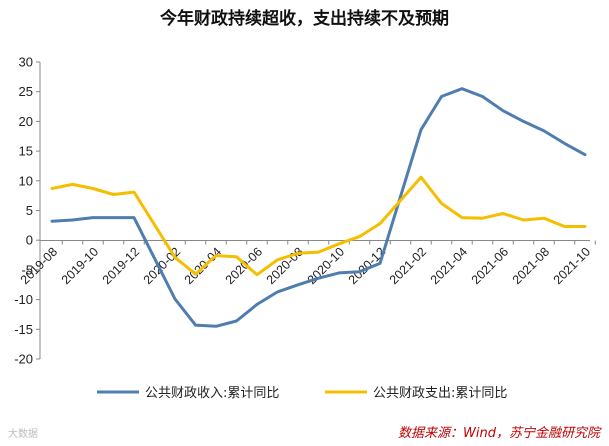 The image size is (609, 446). I want to click on y-tick-label: 20, so click(26, 121).